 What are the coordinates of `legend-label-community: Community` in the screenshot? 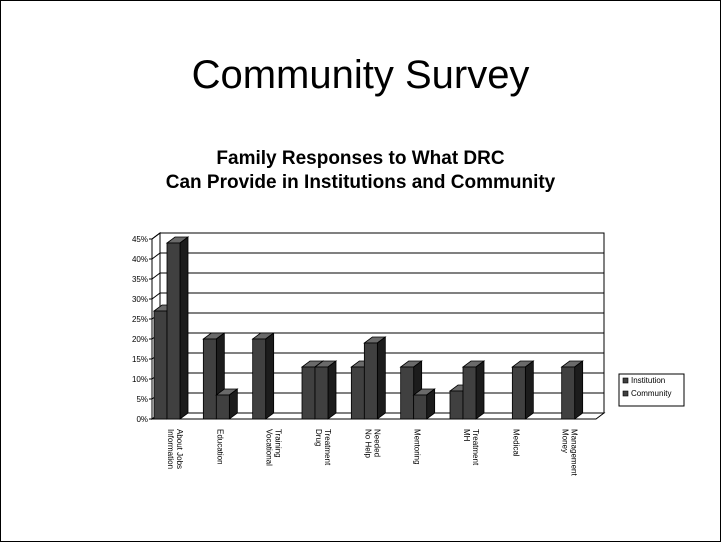 It's located at (651, 393).